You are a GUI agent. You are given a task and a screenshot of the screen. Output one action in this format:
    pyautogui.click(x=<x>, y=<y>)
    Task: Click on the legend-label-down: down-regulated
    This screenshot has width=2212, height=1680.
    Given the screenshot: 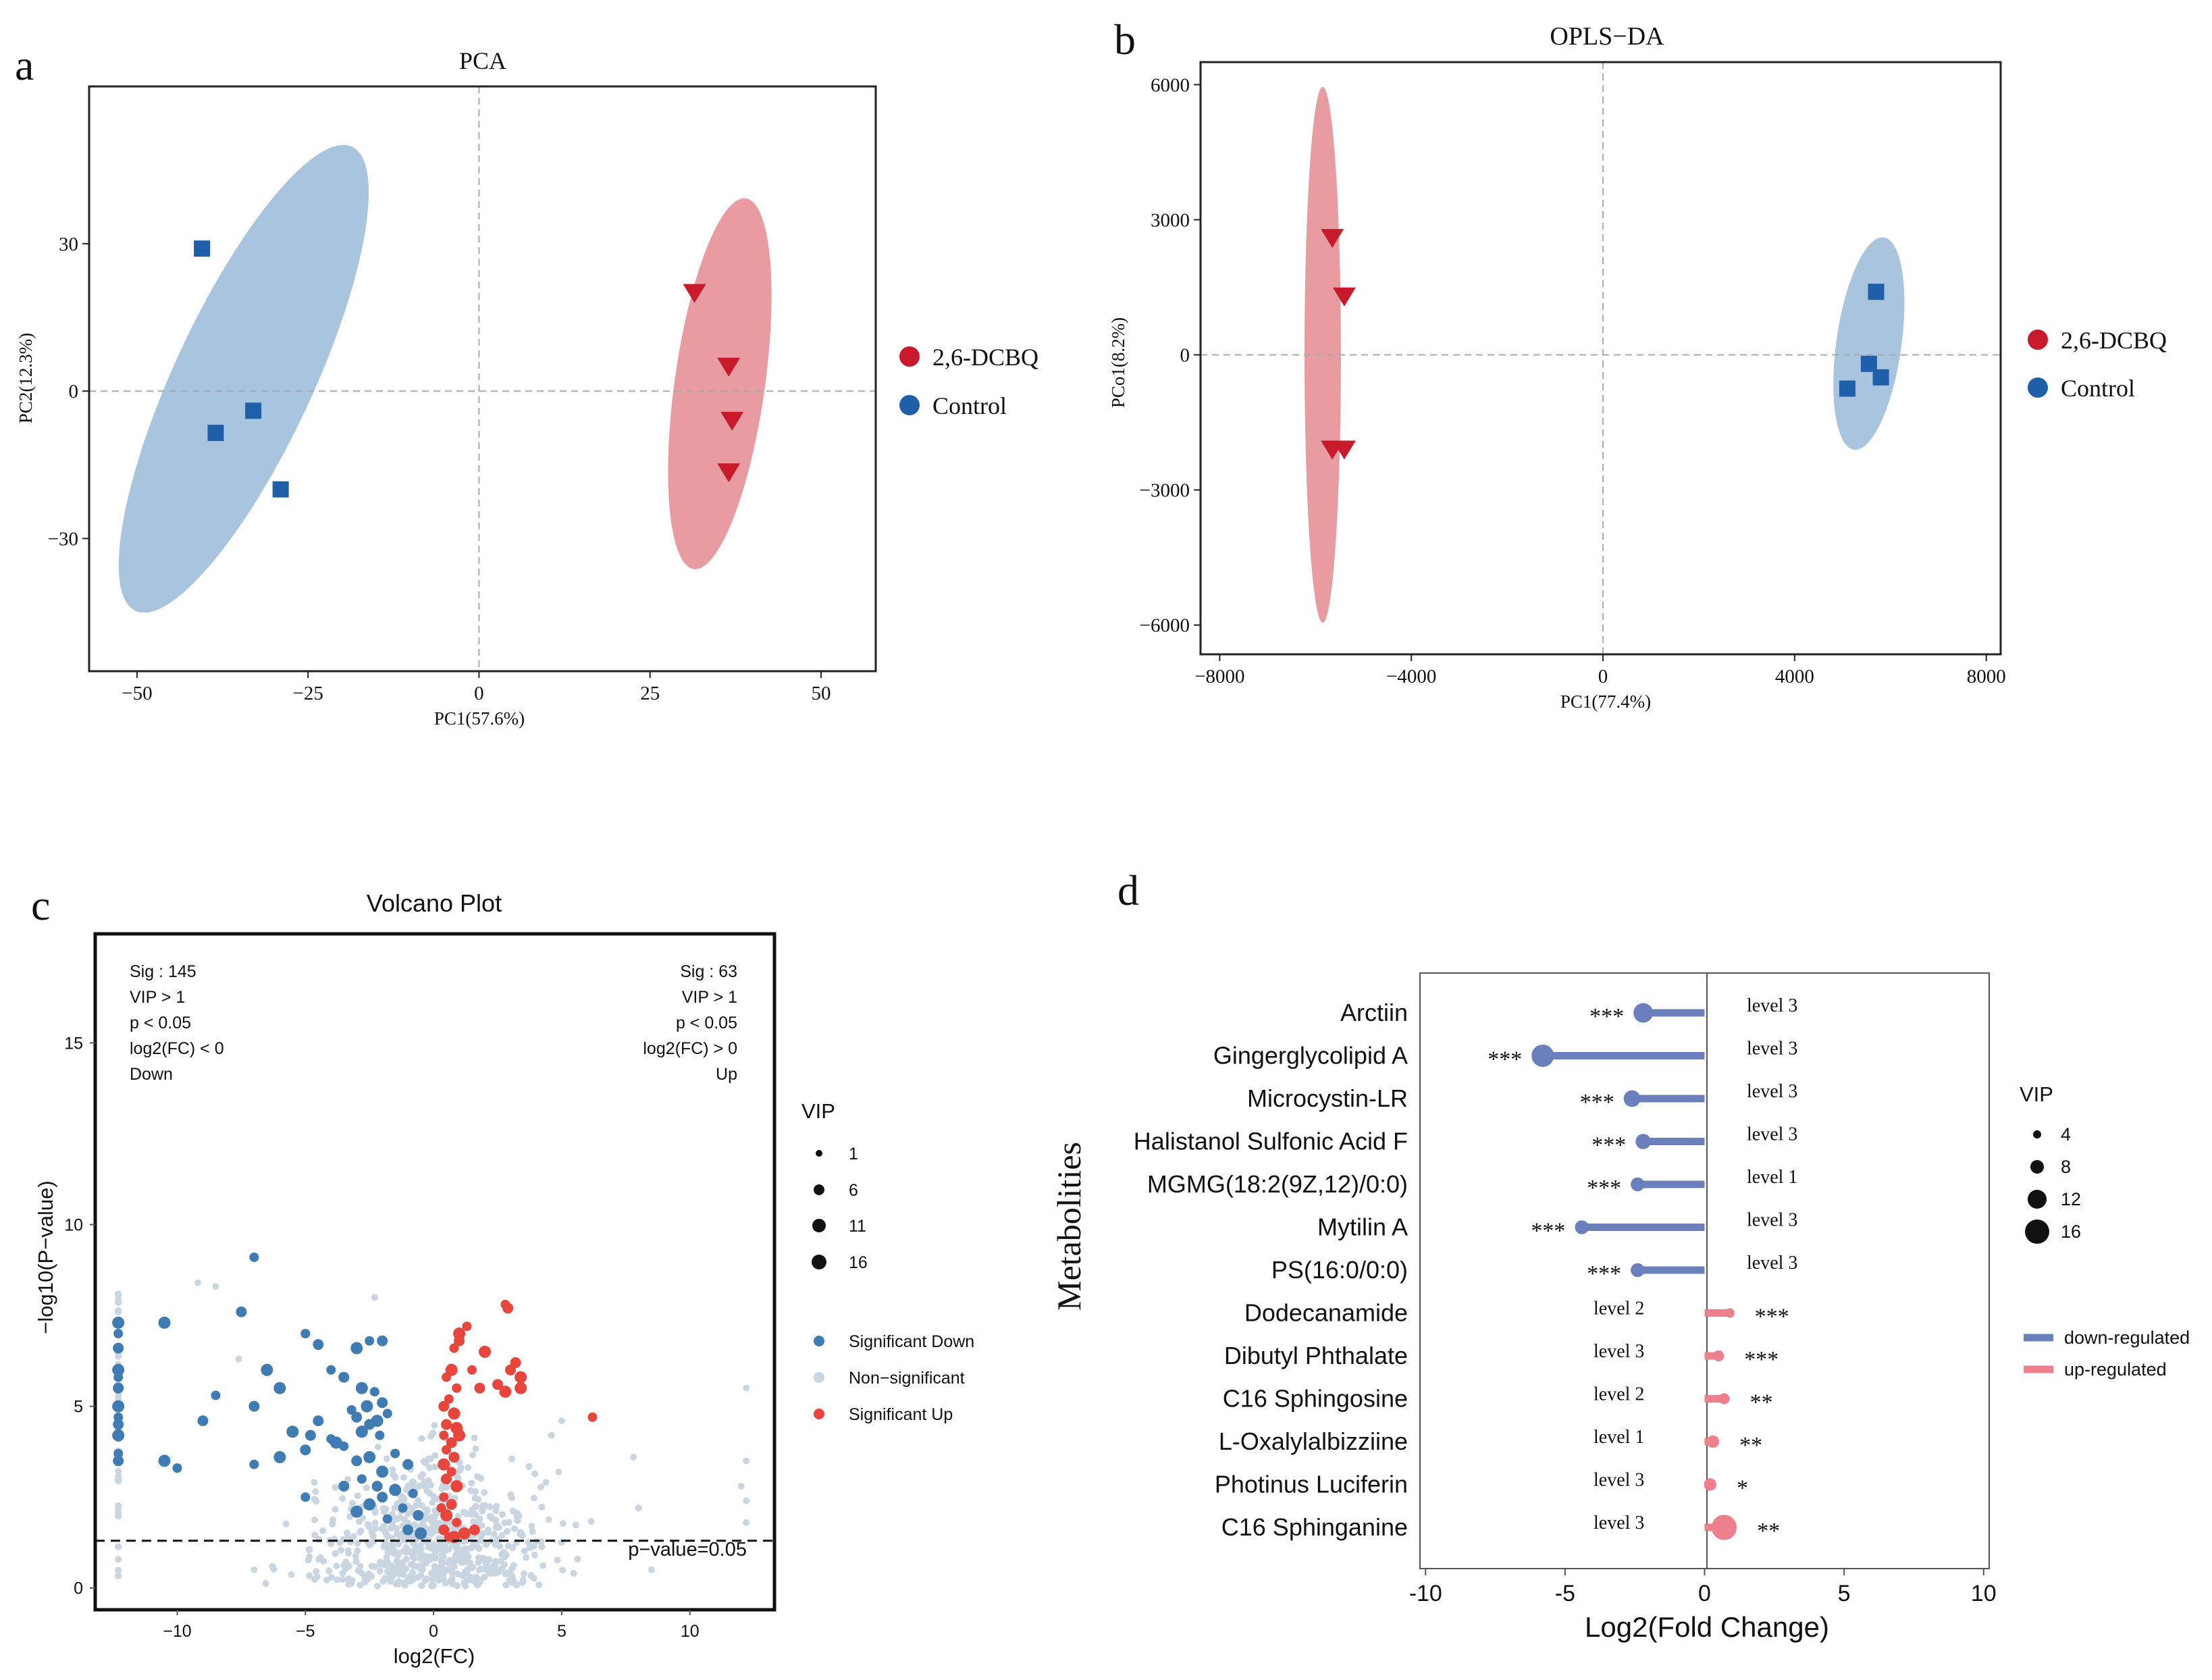 What is the action you would take?
    pyautogui.click(x=2127, y=1338)
    